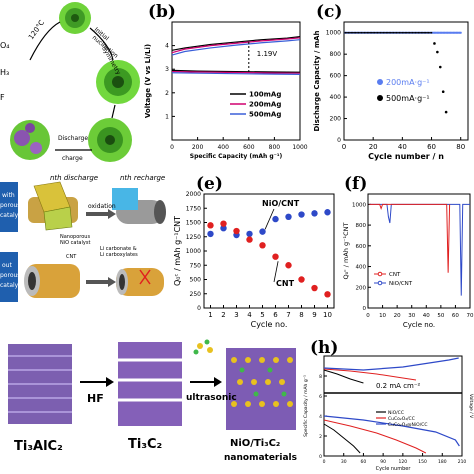 This screenshot has width=474, height=474. I want to click on x-tick-label: 50, so click(440, 316).